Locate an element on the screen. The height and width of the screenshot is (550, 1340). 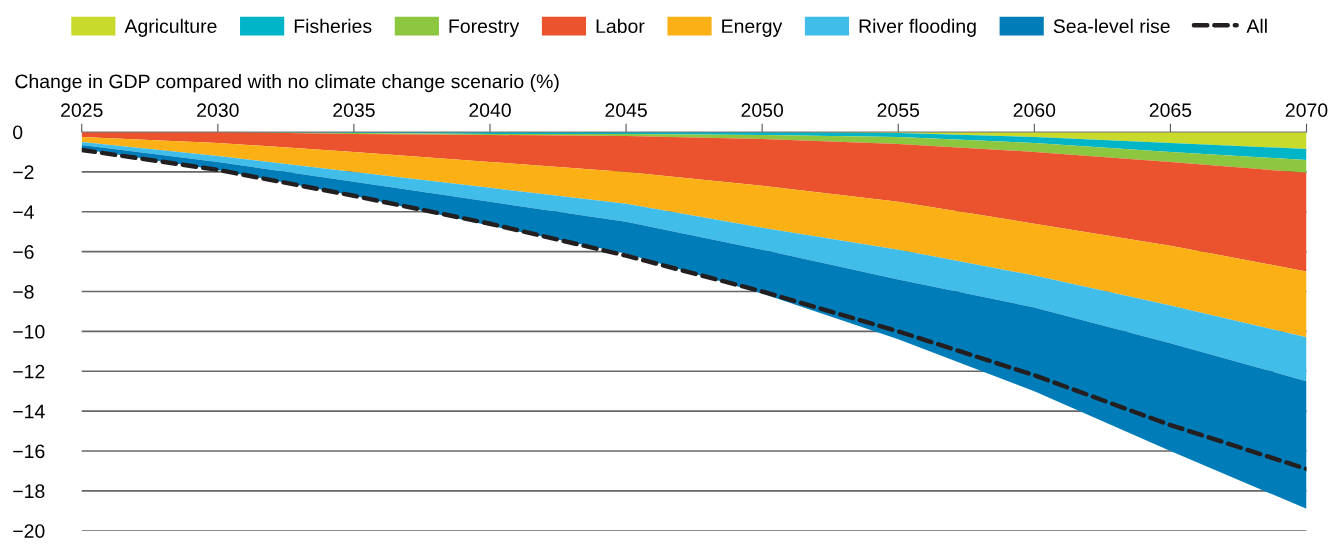
legend-label: Energy is located at coordinates (752, 28).